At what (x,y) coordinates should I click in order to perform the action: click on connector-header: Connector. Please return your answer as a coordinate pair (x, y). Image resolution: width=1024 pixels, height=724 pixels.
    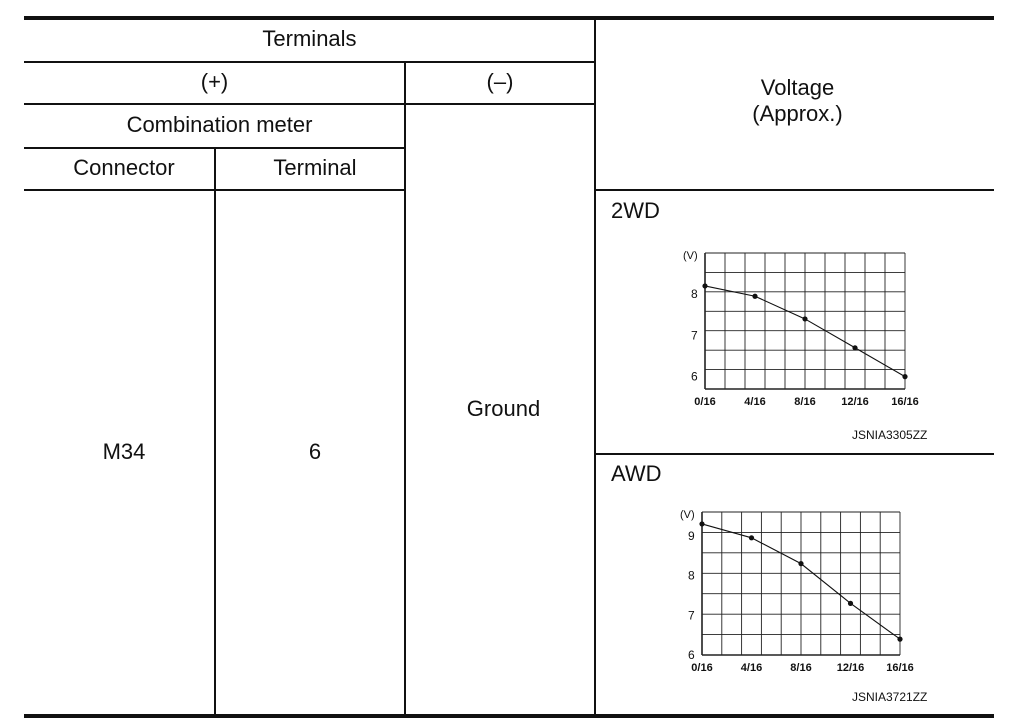
    Looking at the image, I should click on (124, 167).